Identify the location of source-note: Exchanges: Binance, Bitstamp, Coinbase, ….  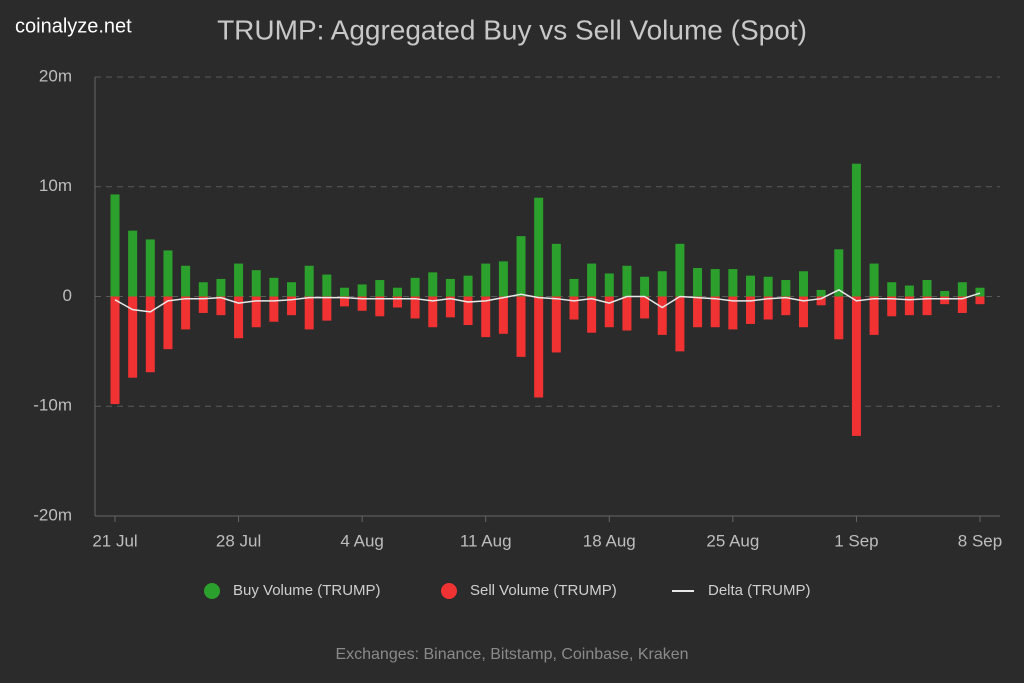
(511, 654).